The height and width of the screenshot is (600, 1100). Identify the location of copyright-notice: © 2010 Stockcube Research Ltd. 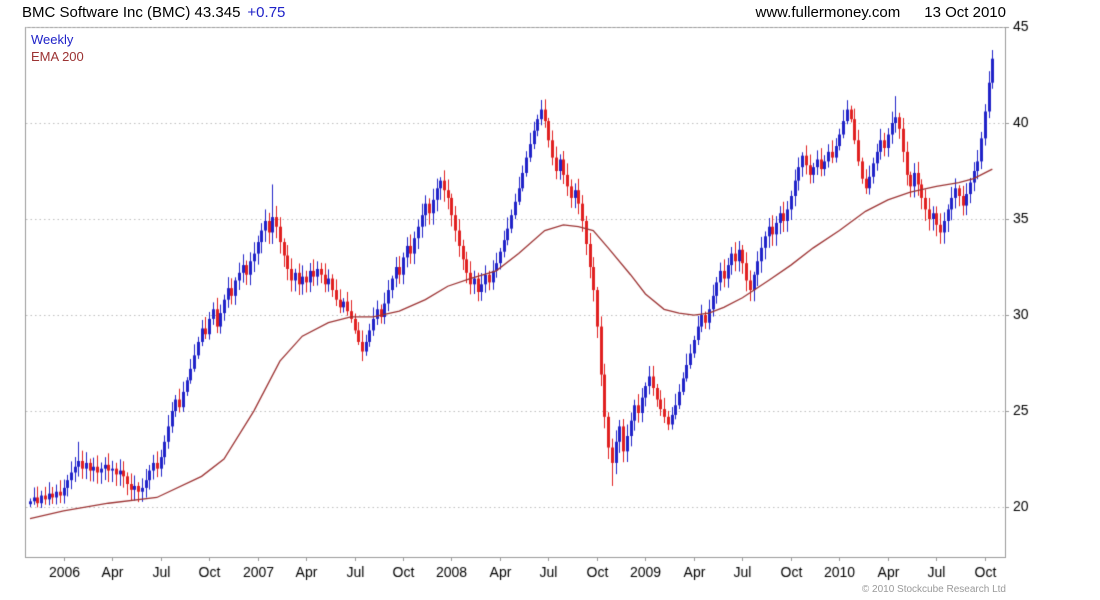
(933, 589).